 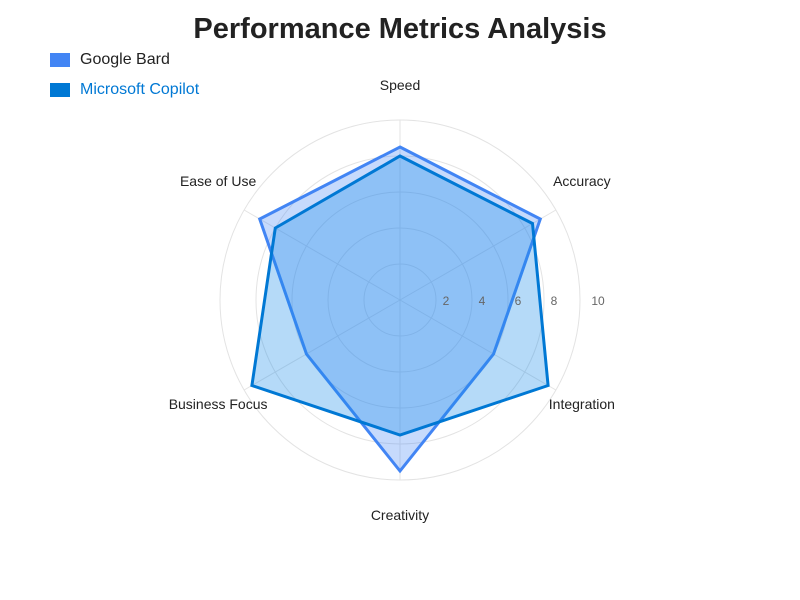 What do you see at coordinates (446, 301) in the screenshot?
I see `tick-label-2: 2` at bounding box center [446, 301].